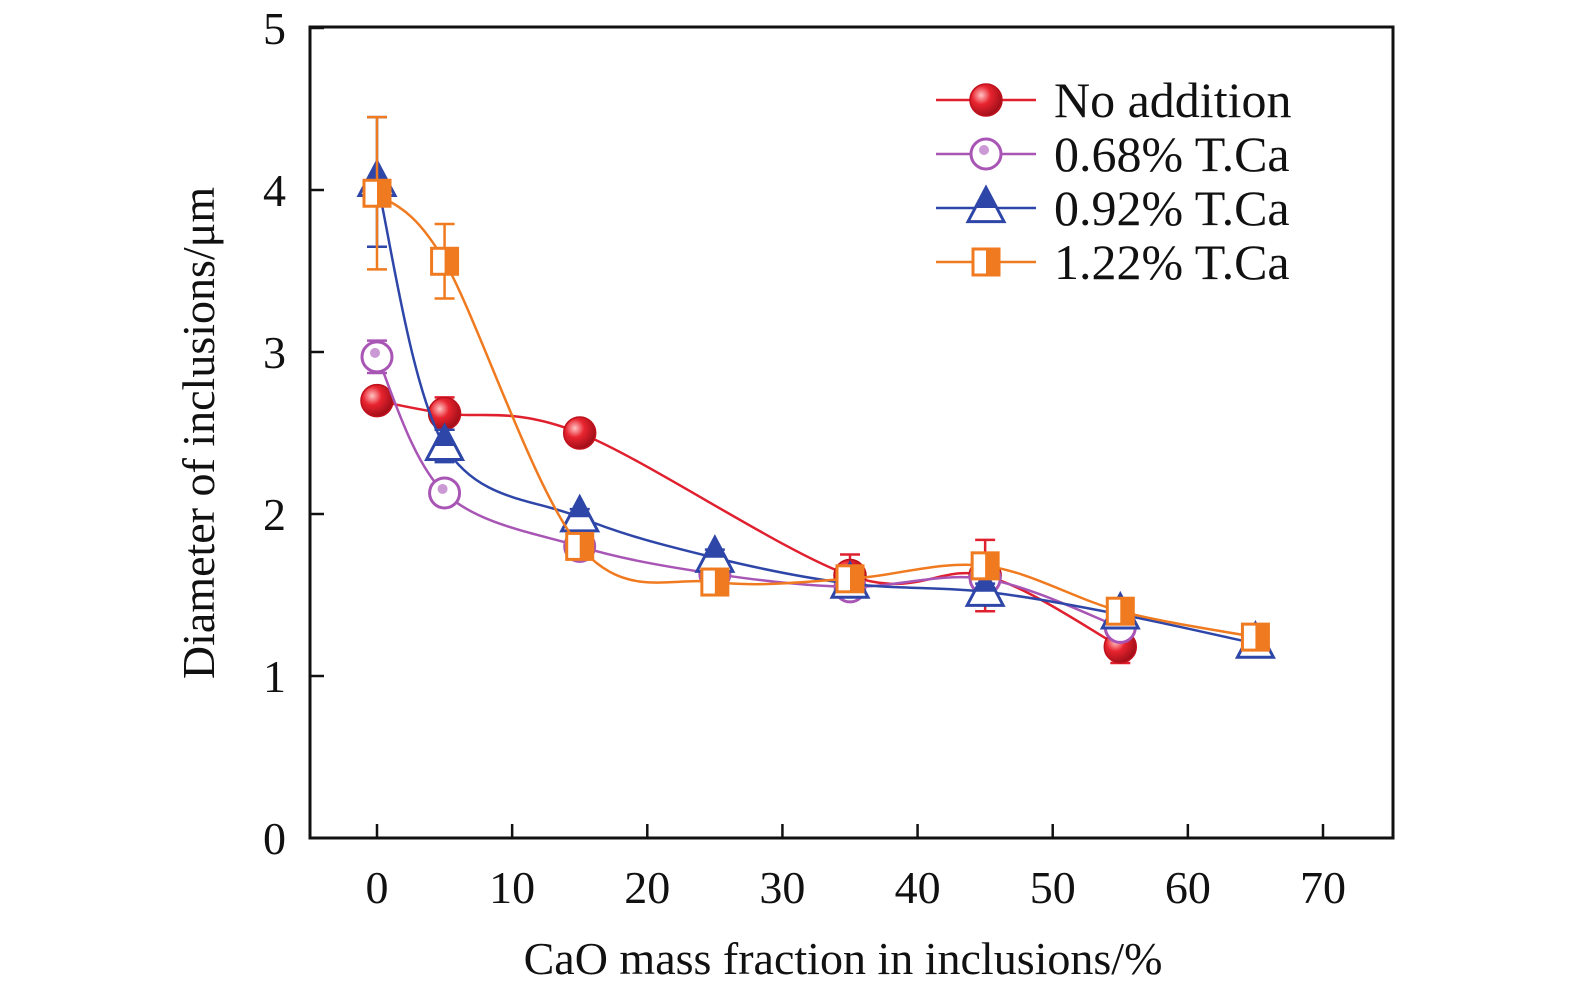  Describe the element at coordinates (274, 838) in the screenshot. I see `y-tick-label: 0` at that location.